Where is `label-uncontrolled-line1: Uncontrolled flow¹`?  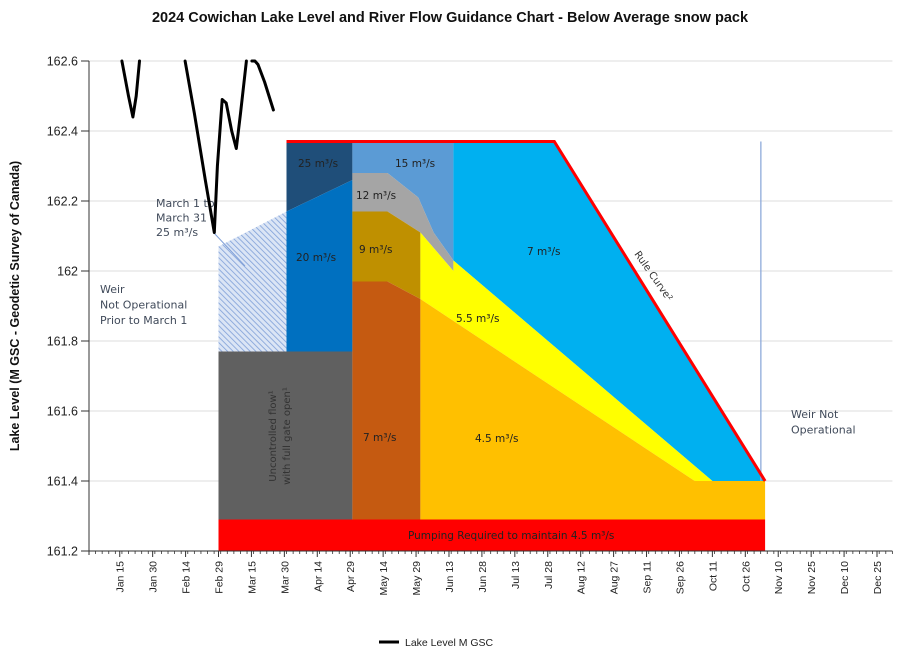
label-uncontrolled-line1: Uncontrolled flow¹ is located at coordinates (273, 435).